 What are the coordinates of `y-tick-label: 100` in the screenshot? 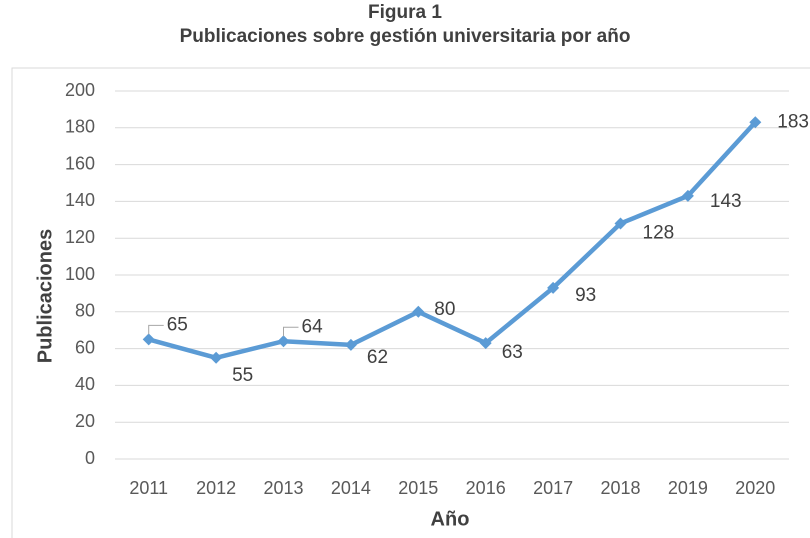 It's located at (80, 274).